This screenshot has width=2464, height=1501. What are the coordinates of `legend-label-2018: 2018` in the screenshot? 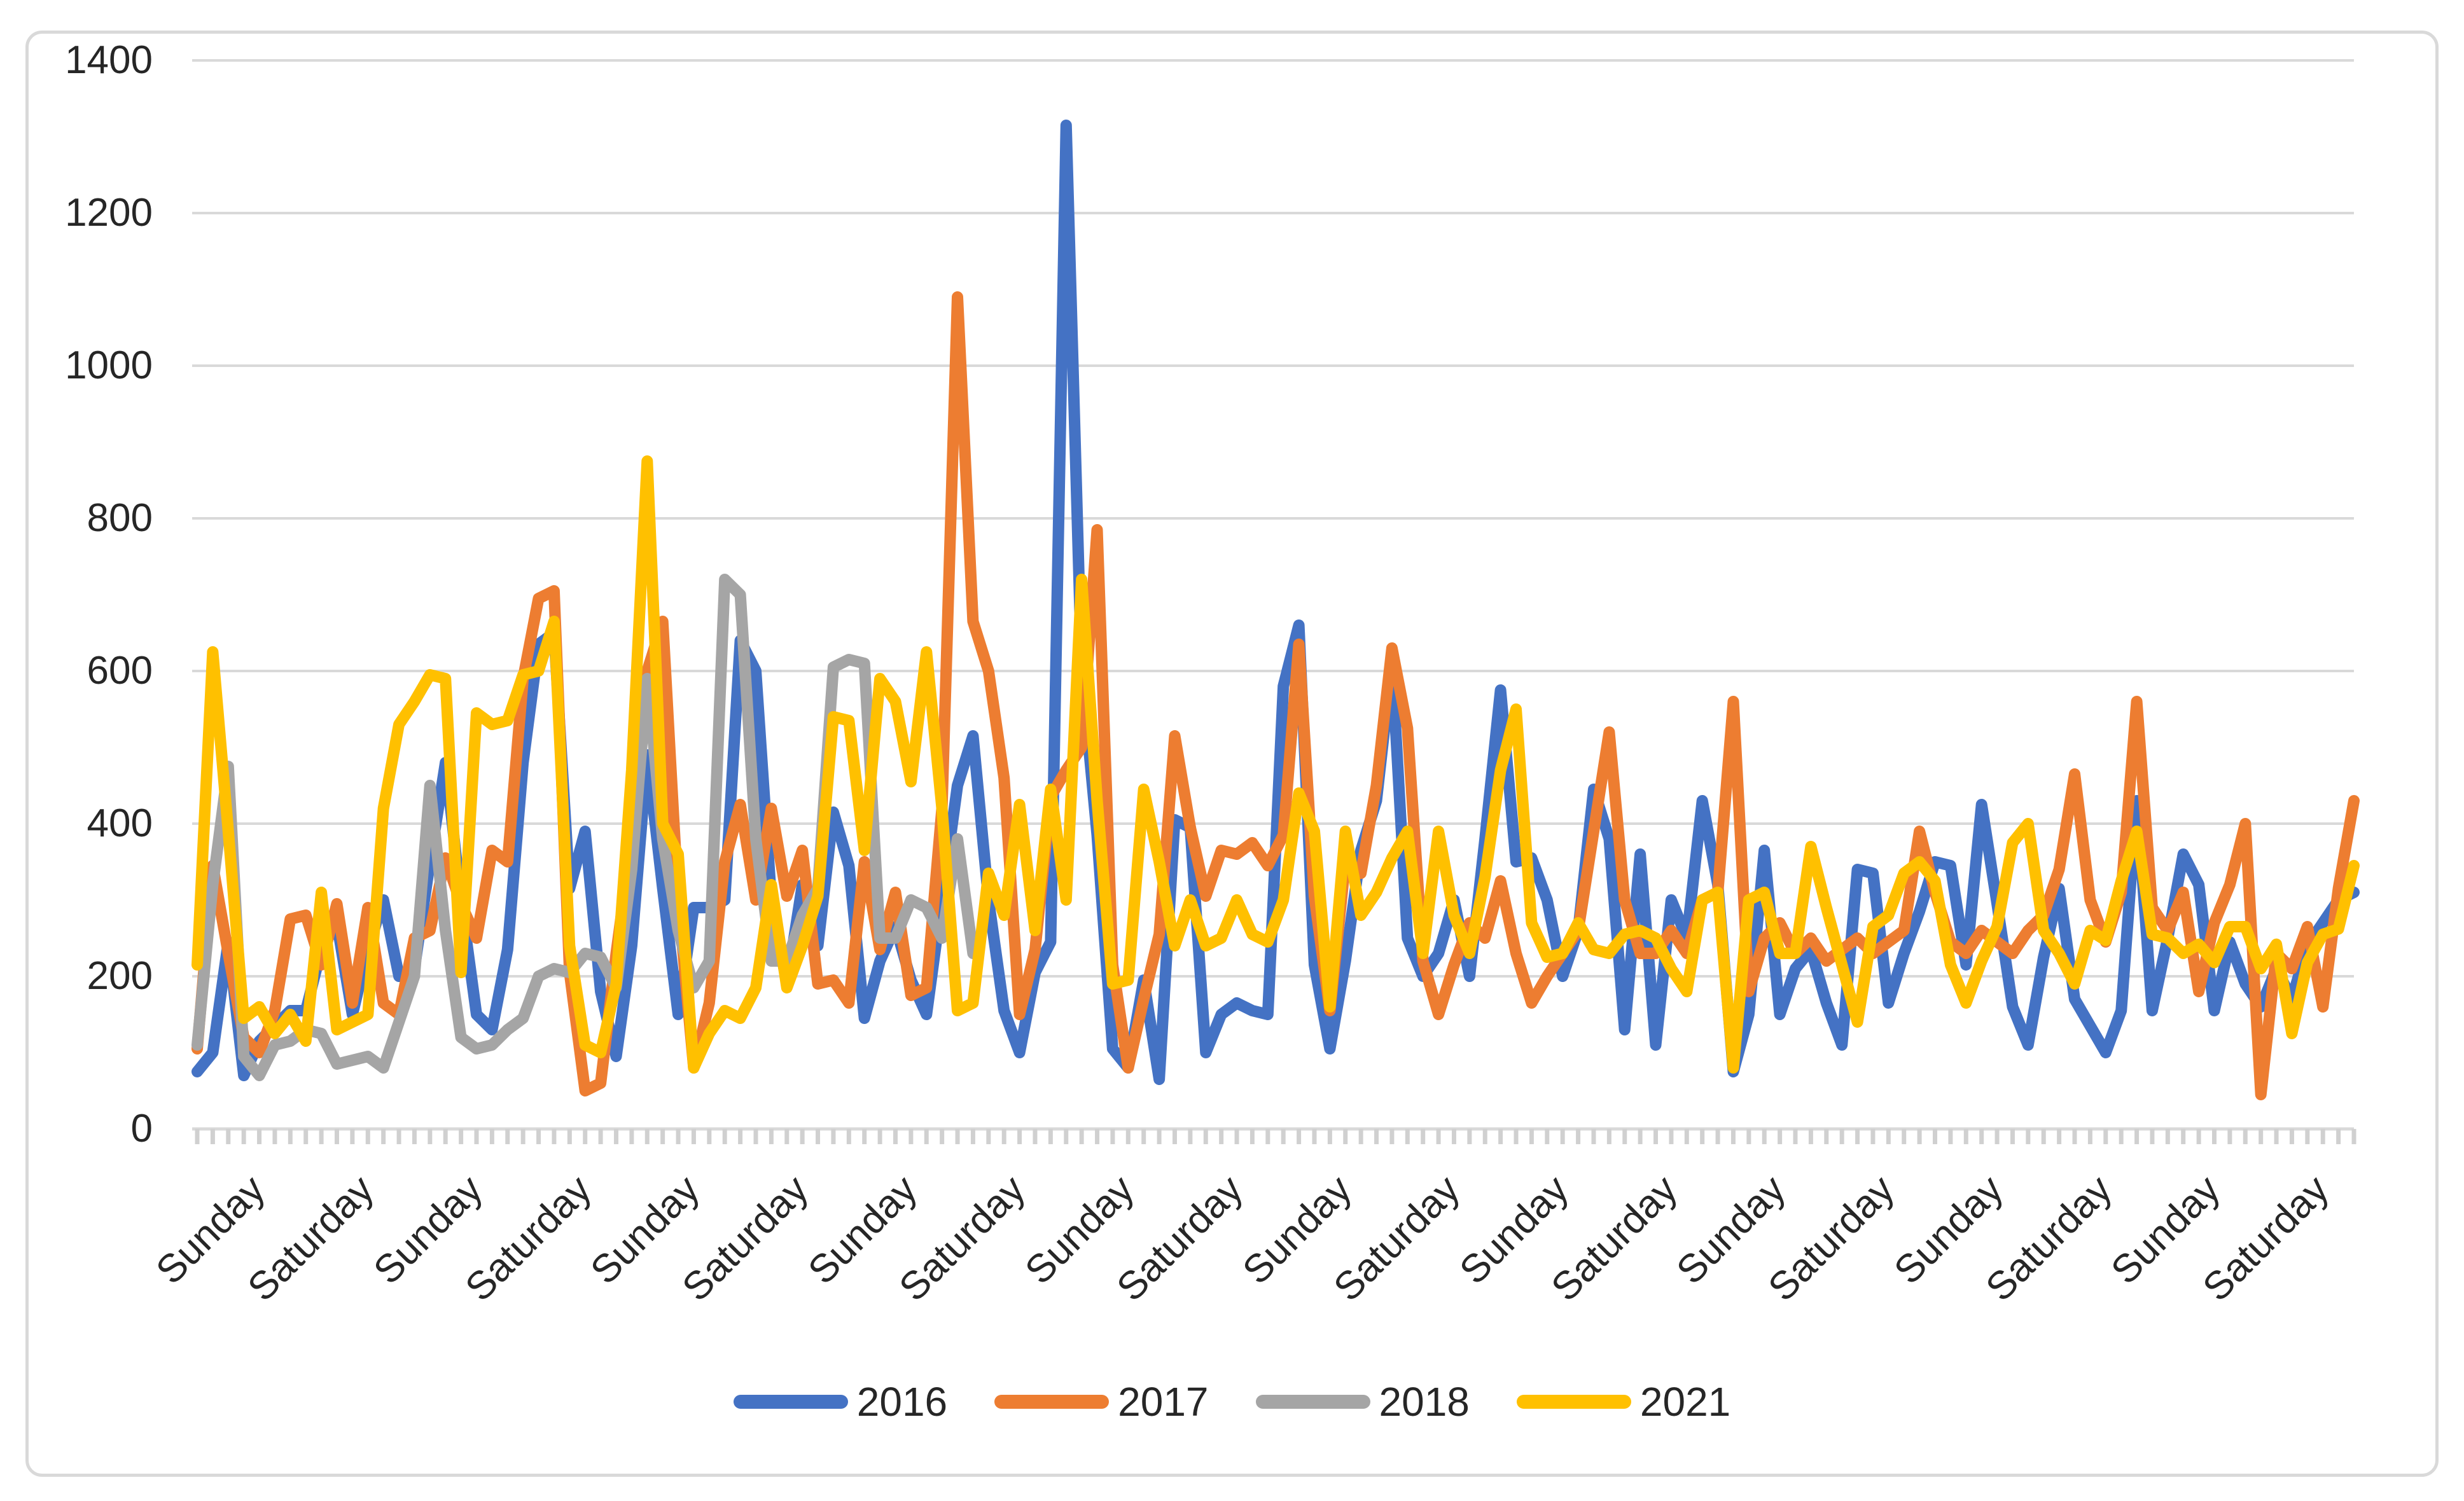 It's located at (1424, 1402).